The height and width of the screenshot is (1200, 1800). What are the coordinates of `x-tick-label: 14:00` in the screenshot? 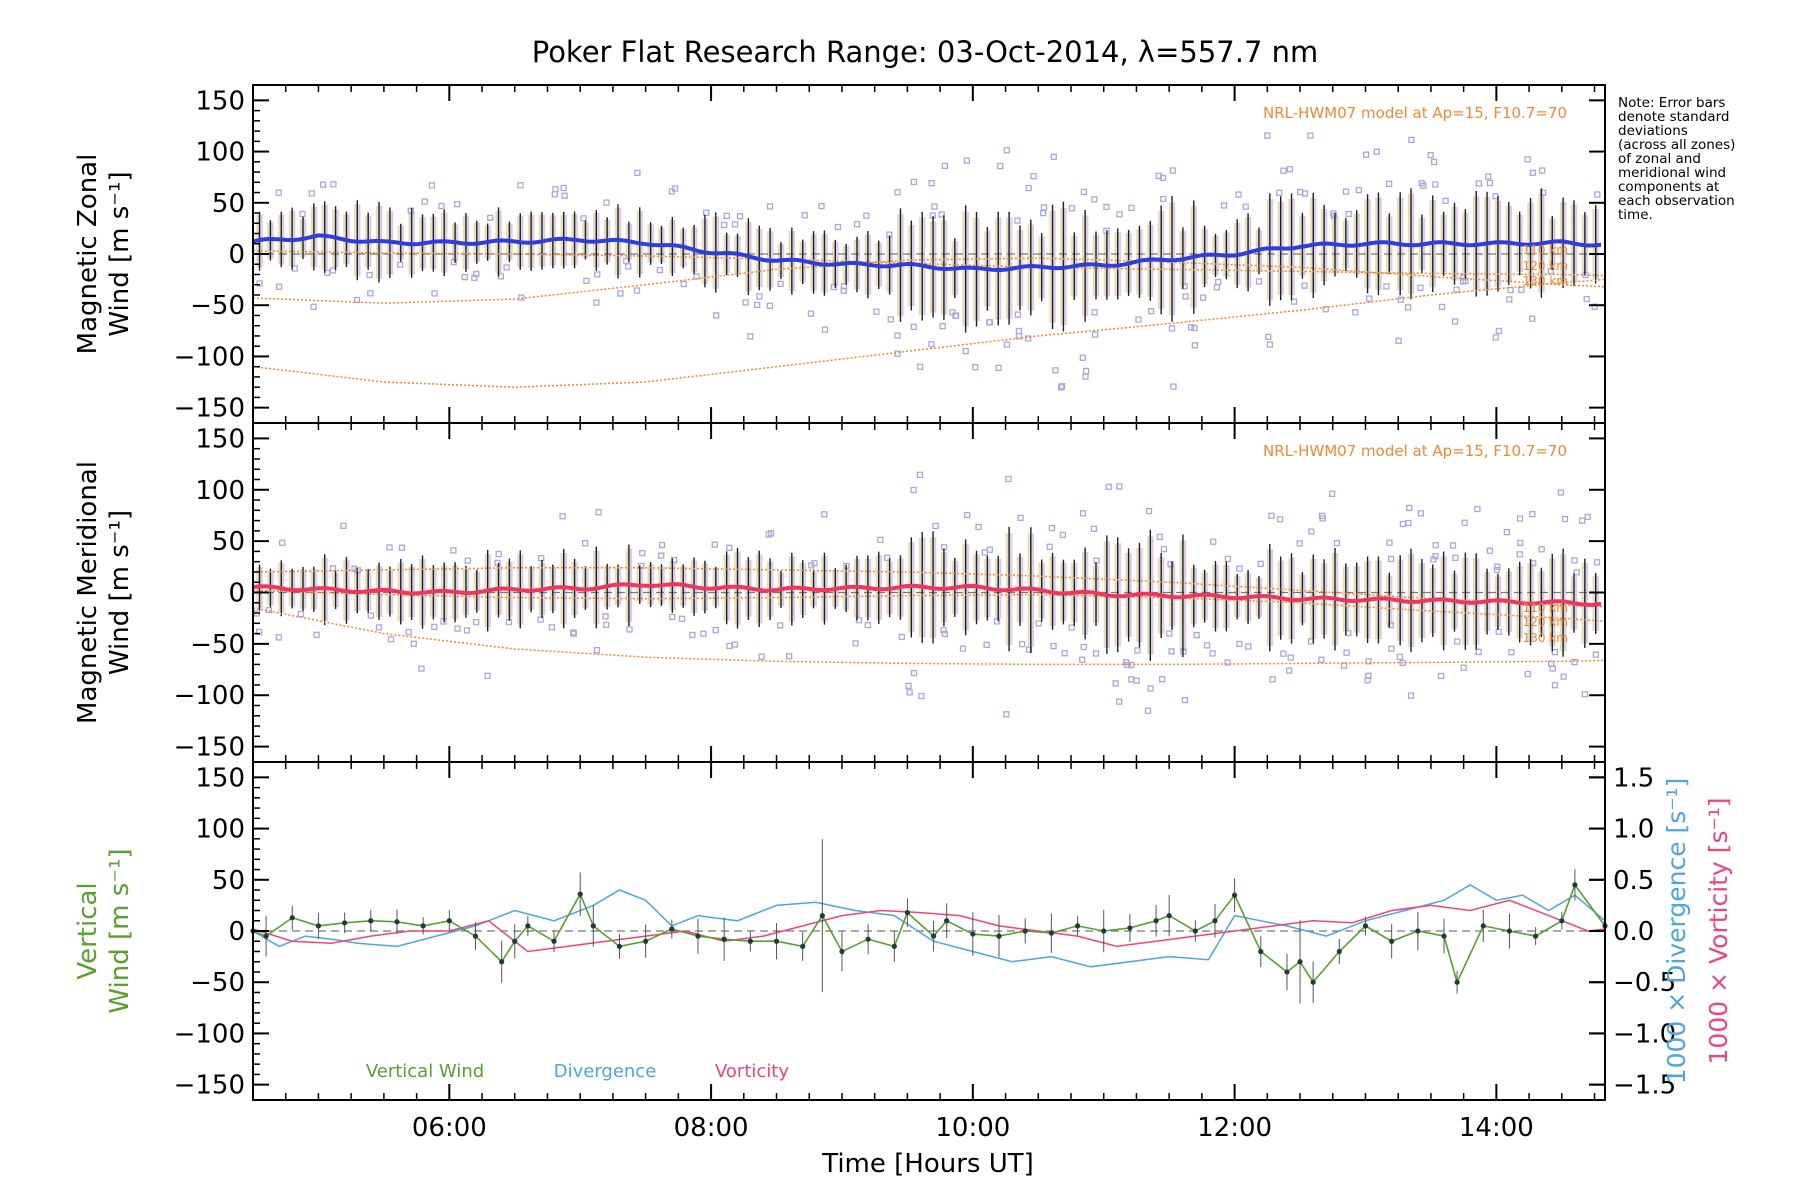 It's located at (1496, 1128).